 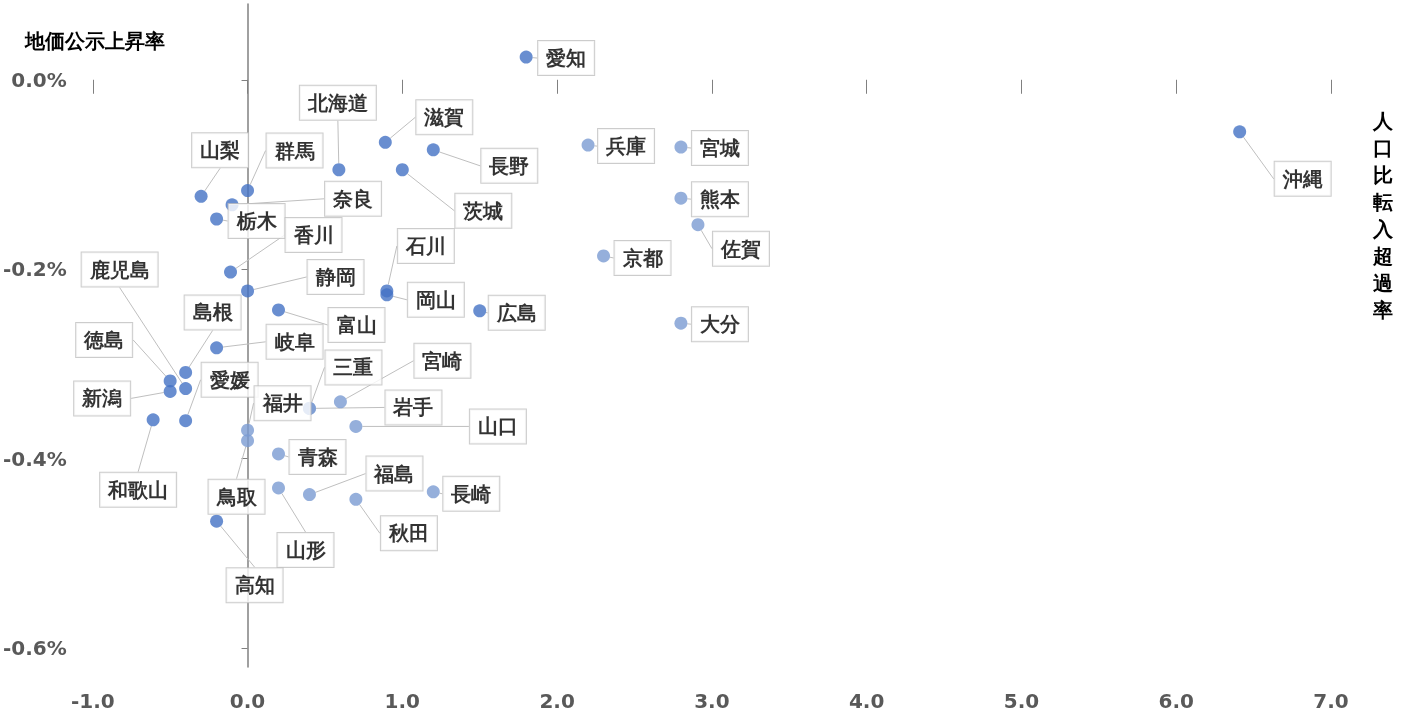 I want to click on annotation: 奈良, so click(x=353, y=198).